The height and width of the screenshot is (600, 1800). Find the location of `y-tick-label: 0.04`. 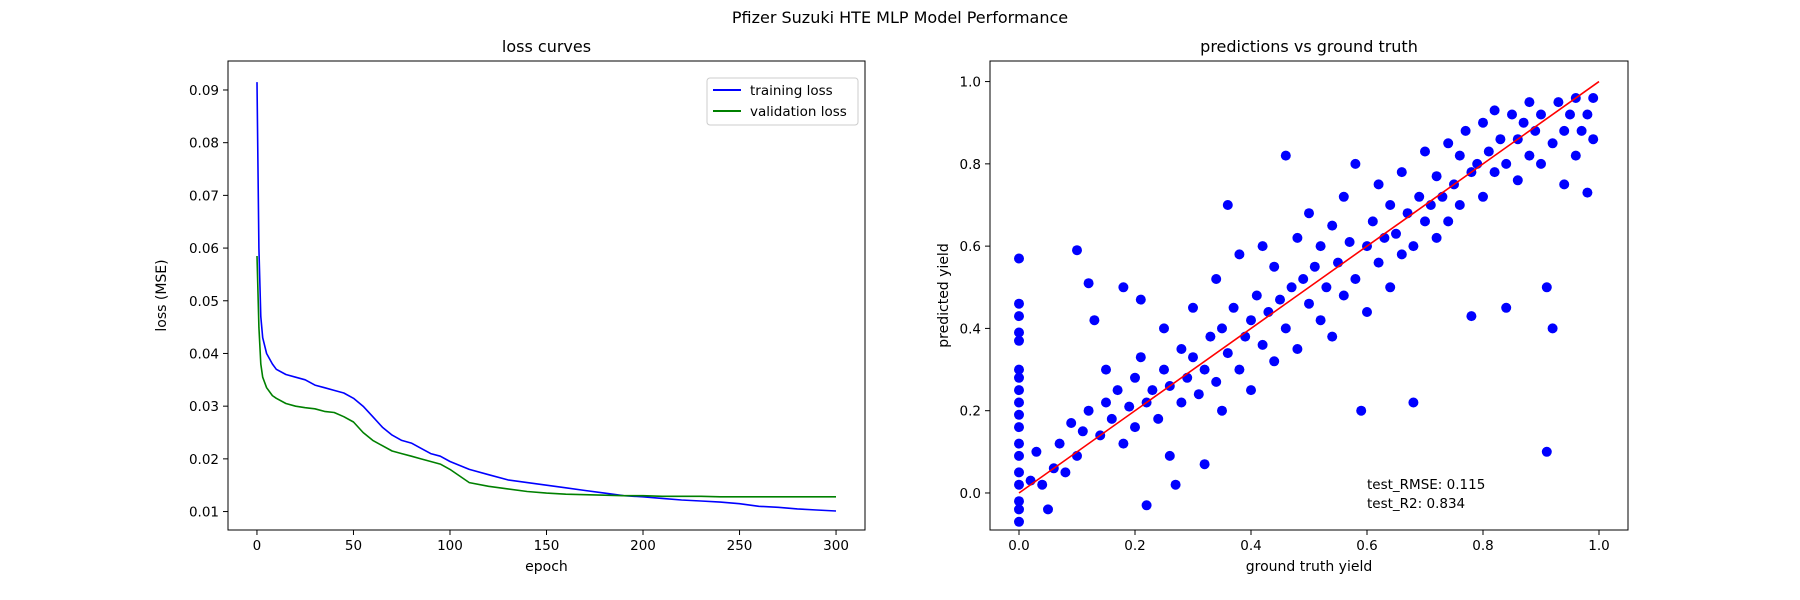

y-tick-label: 0.04 is located at coordinates (204, 354).